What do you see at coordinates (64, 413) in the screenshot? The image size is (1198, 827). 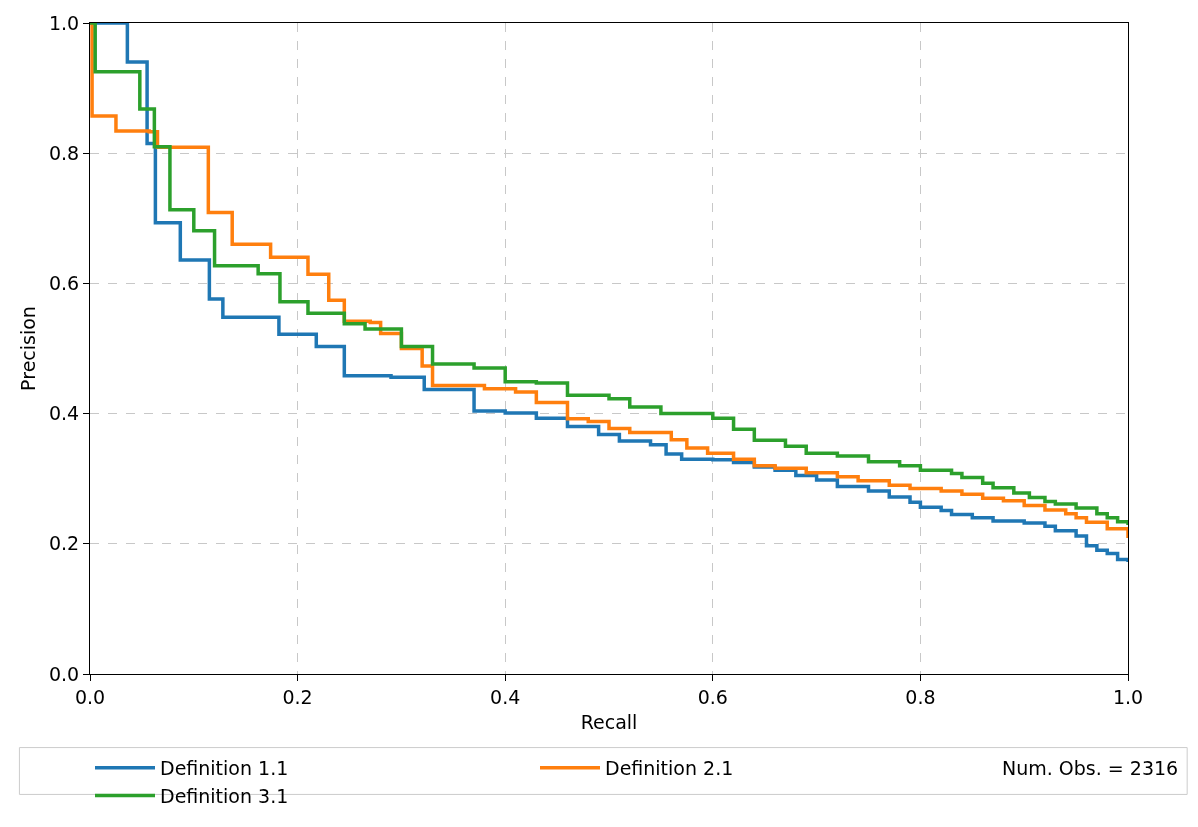 I see `y-tick-label: 0.4` at bounding box center [64, 413].